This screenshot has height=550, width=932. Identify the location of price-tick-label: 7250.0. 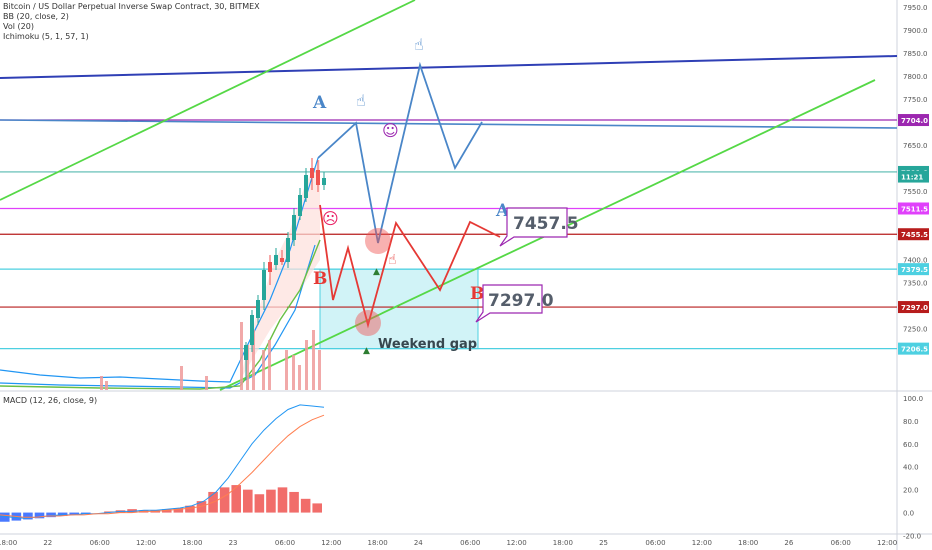
(915, 330).